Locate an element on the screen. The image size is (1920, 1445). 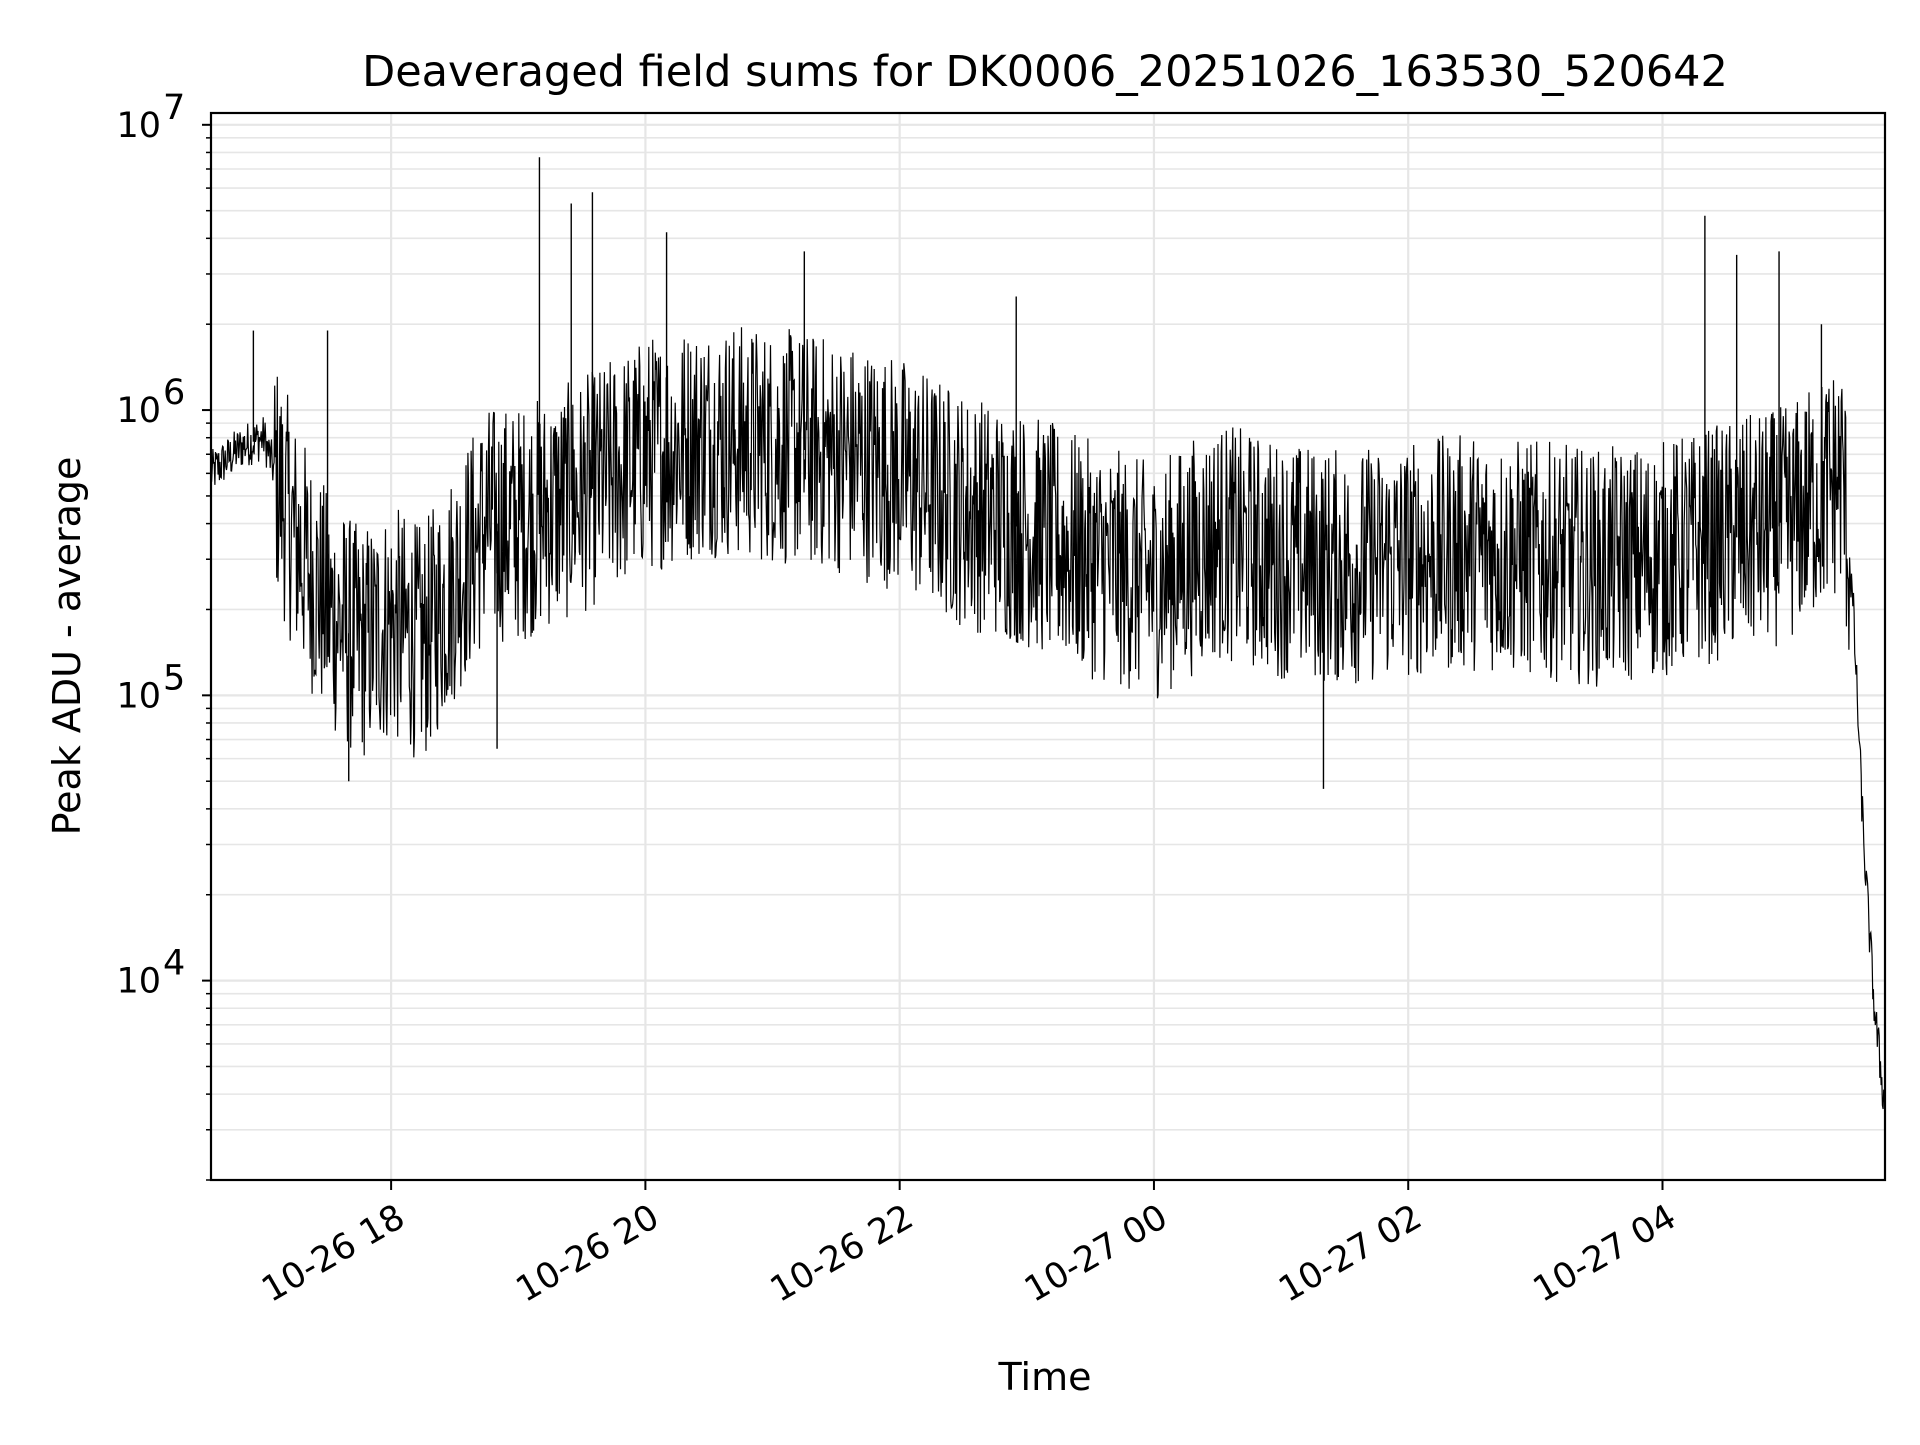
x-axis-label: Time is located at coordinates (1045, 1377).